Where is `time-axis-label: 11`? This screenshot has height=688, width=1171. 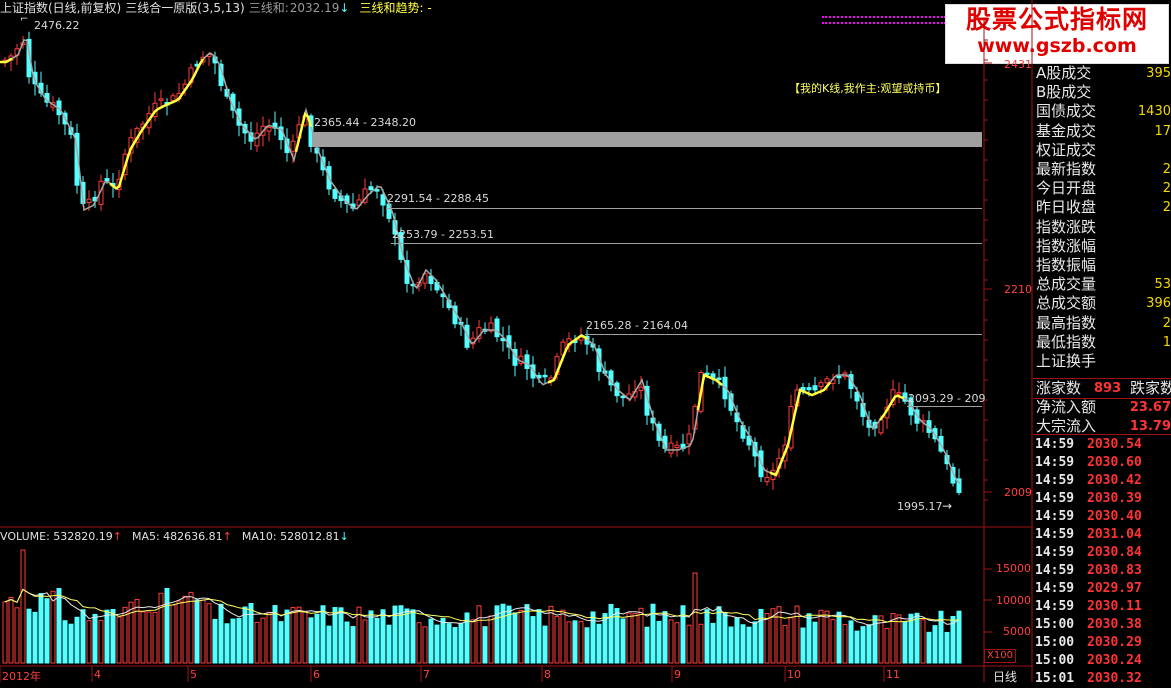
time-axis-label: 11 is located at coordinates (893, 674).